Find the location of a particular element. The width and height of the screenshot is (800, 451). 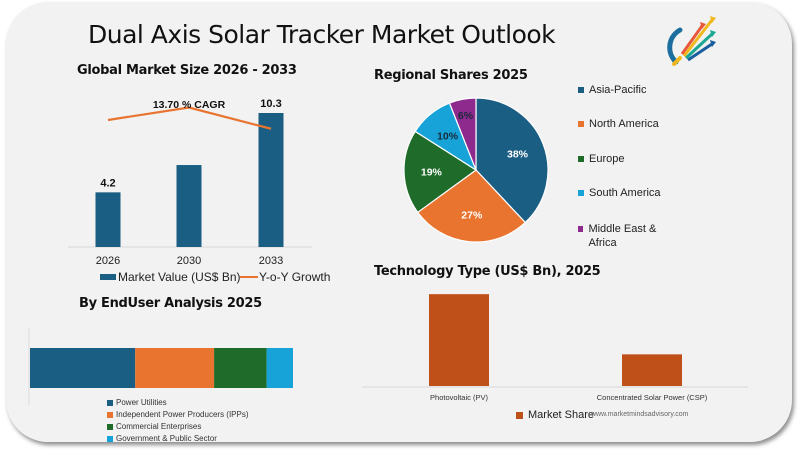

legend-yoy-growth: Y-o-Y Growth is located at coordinates (285, 277).